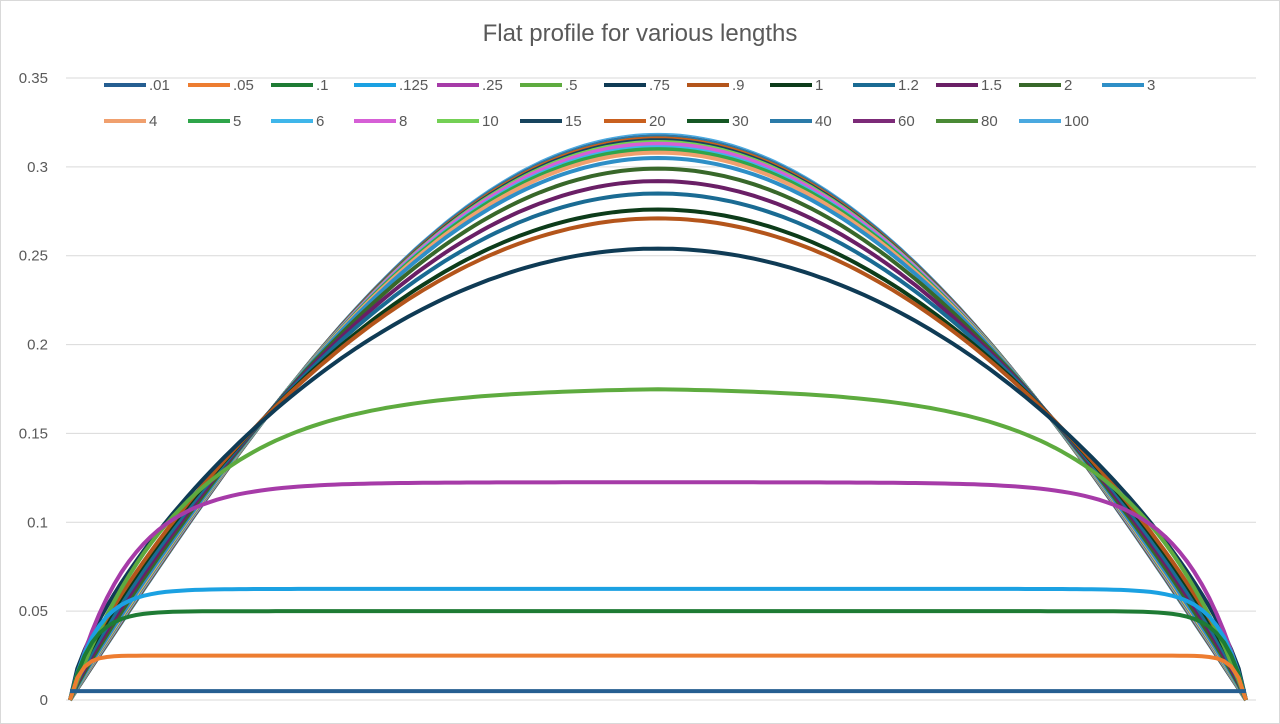  What do you see at coordinates (573, 121) in the screenshot?
I see `legend-label: 15` at bounding box center [573, 121].